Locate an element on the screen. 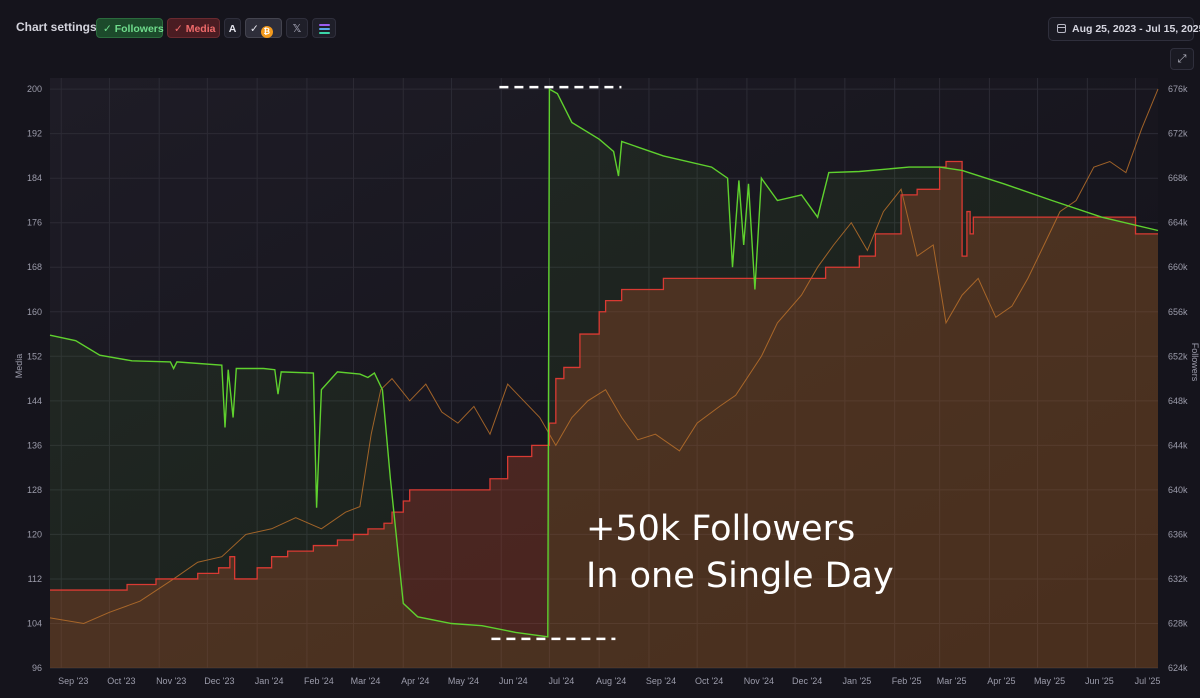  x-tick-label: May '25 is located at coordinates (1049, 681).